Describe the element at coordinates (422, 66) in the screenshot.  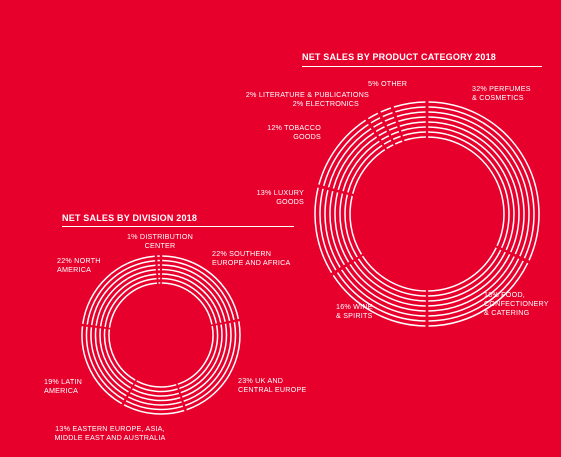
I see `title-rule-product-category` at that location.